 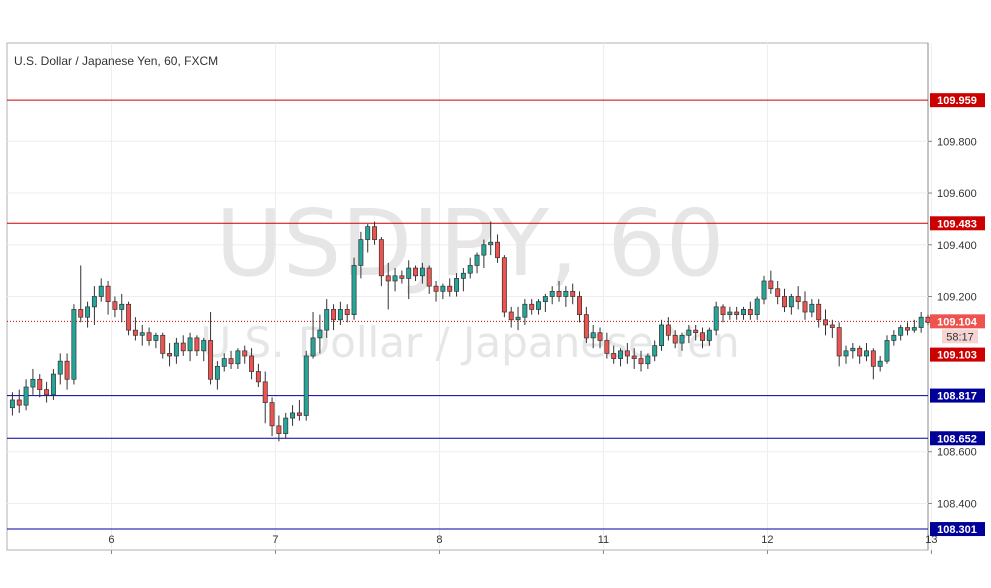 What do you see at coordinates (957, 321) in the screenshot?
I see `current-price-tag` at bounding box center [957, 321].